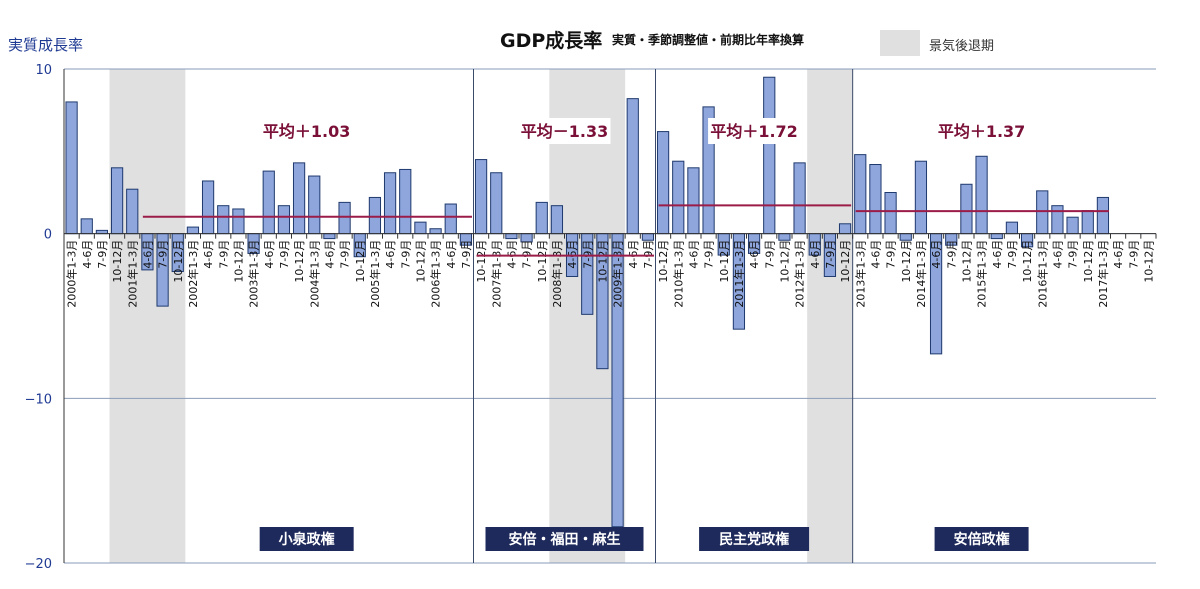 Image resolution: width=1200 pixels, height=589 pixels. Describe the element at coordinates (800, 274) in the screenshot. I see `x-tick-label: 2012年1-3月` at that location.